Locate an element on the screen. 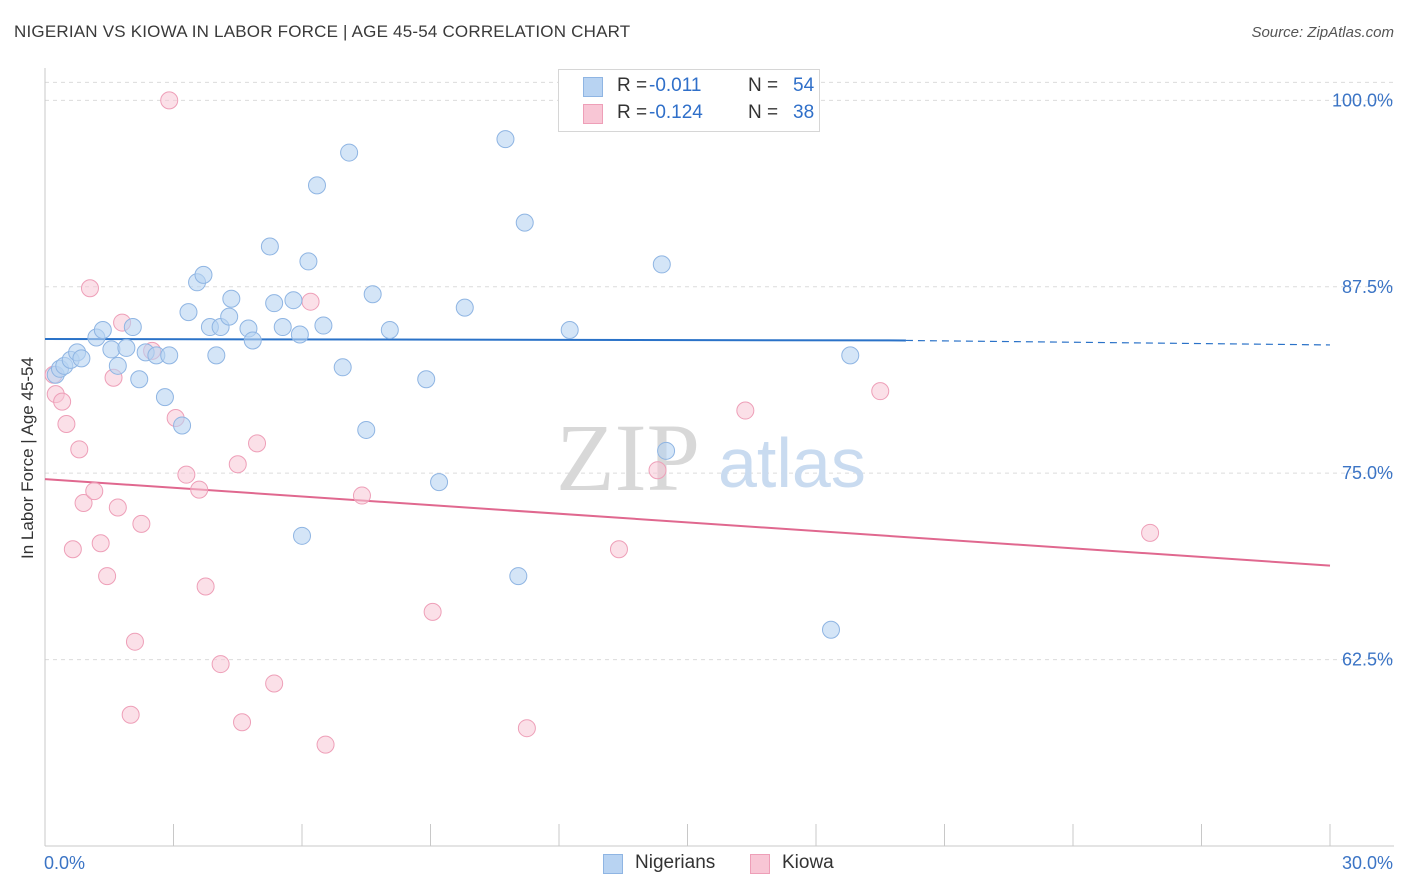 The height and width of the screenshot is (892, 1406). nigerians-legend-swatch is located at coordinates (613, 864).